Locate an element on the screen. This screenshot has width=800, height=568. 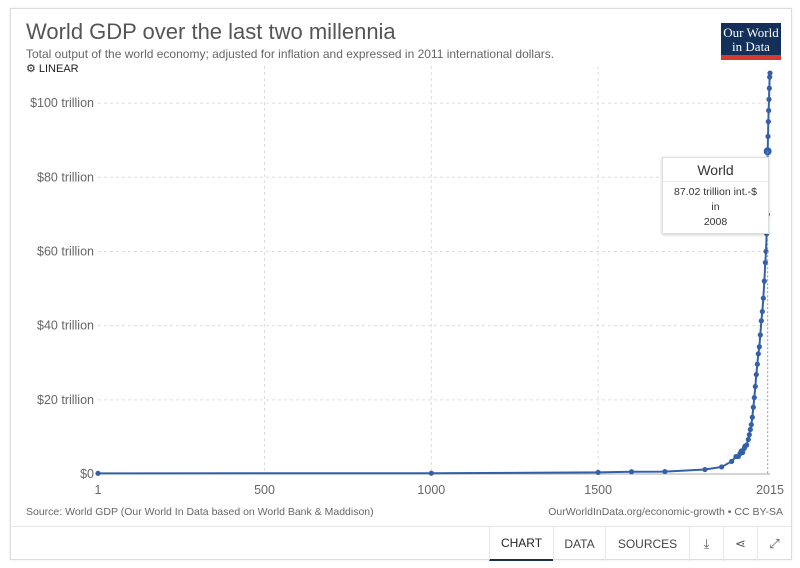
logo-line-1: Our World is located at coordinates (751, 32).